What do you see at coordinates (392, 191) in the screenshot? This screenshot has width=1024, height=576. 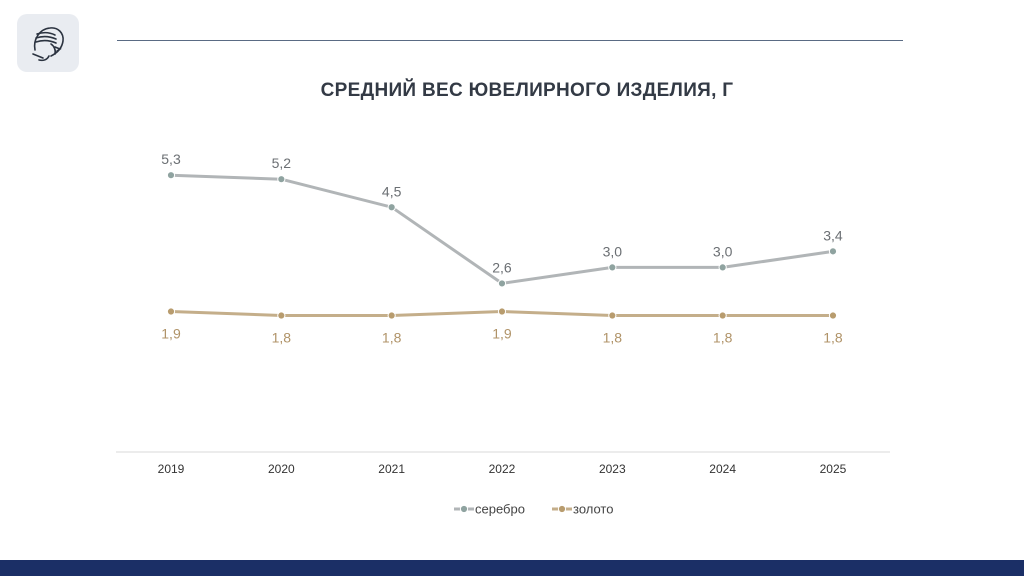 I see `data-label: 4,5` at bounding box center [392, 191].